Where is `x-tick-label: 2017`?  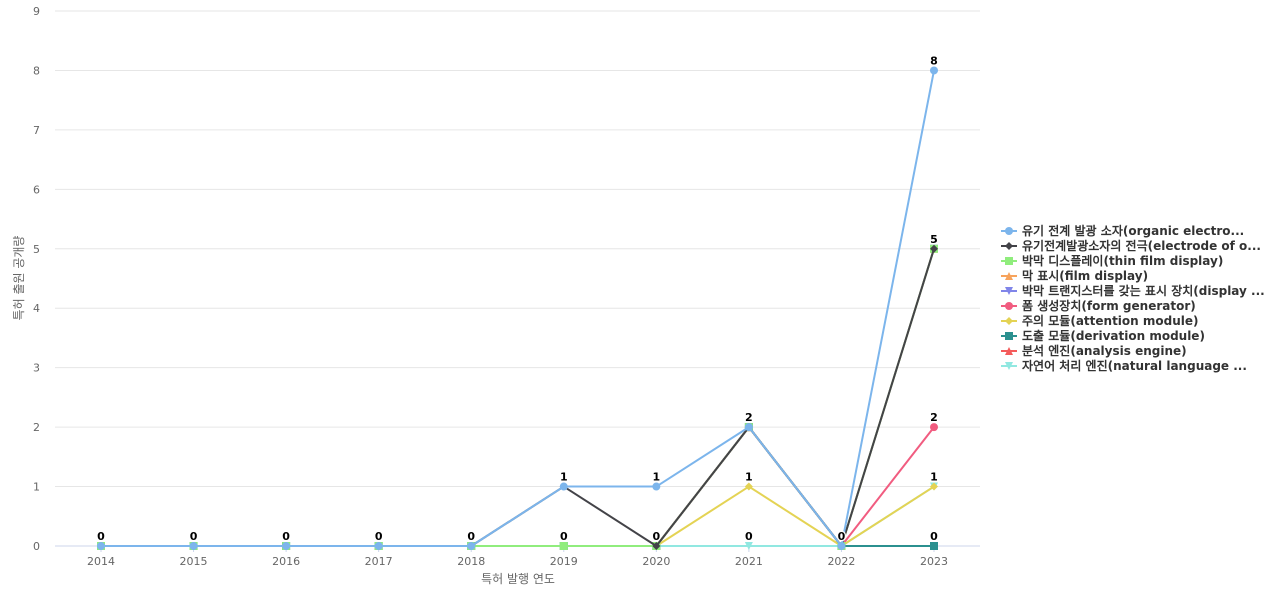
x-tick-label: 2017 is located at coordinates (379, 561).